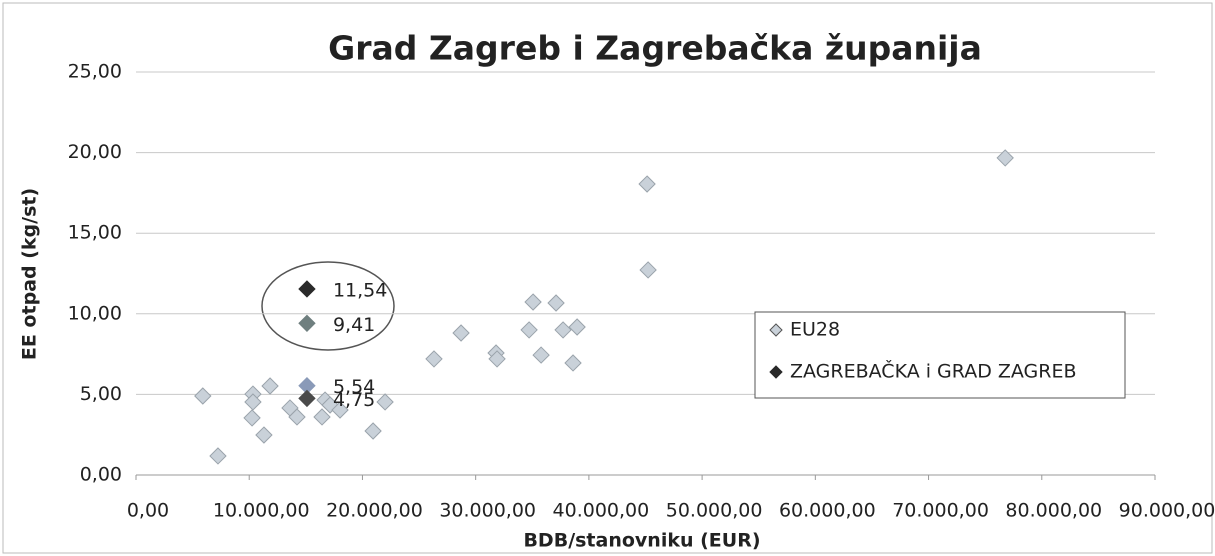 Image resolution: width=1215 pixels, height=556 pixels. Describe the element at coordinates (815, 330) in the screenshot. I see `legend-label: EU28` at that location.